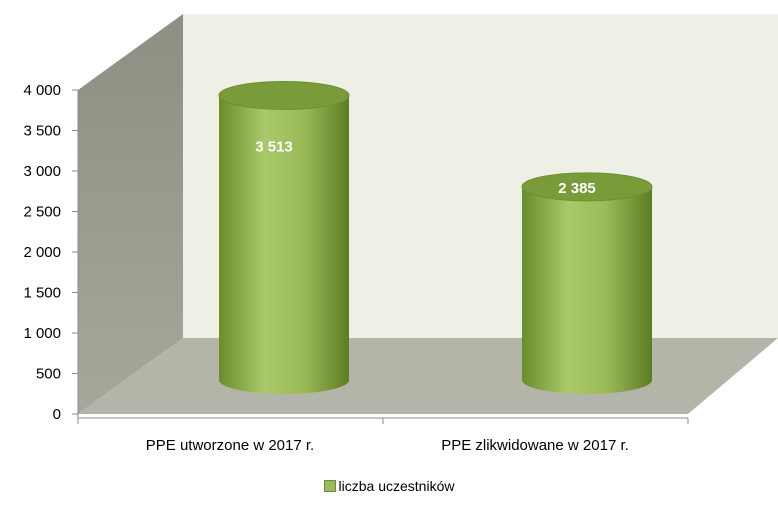 The height and width of the screenshot is (513, 778). What do you see at coordinates (42, 293) in the screenshot?
I see `y-tick-label: 1 500` at bounding box center [42, 293].